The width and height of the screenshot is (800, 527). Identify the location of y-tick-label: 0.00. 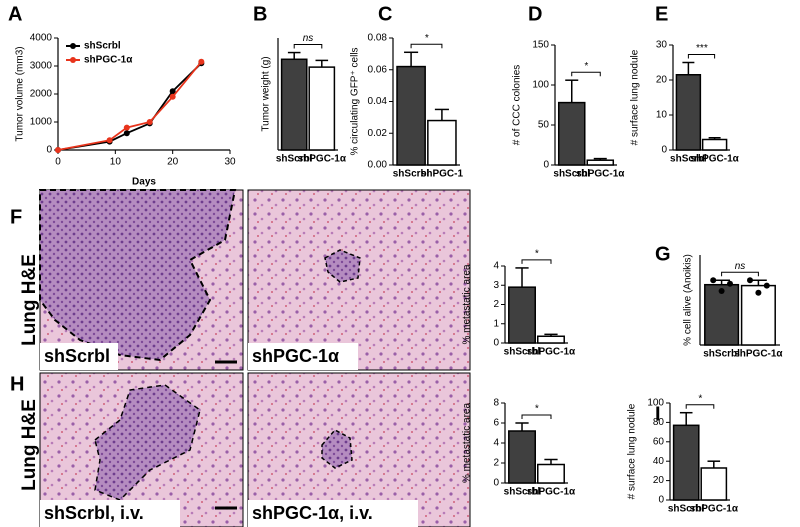
(378, 165).